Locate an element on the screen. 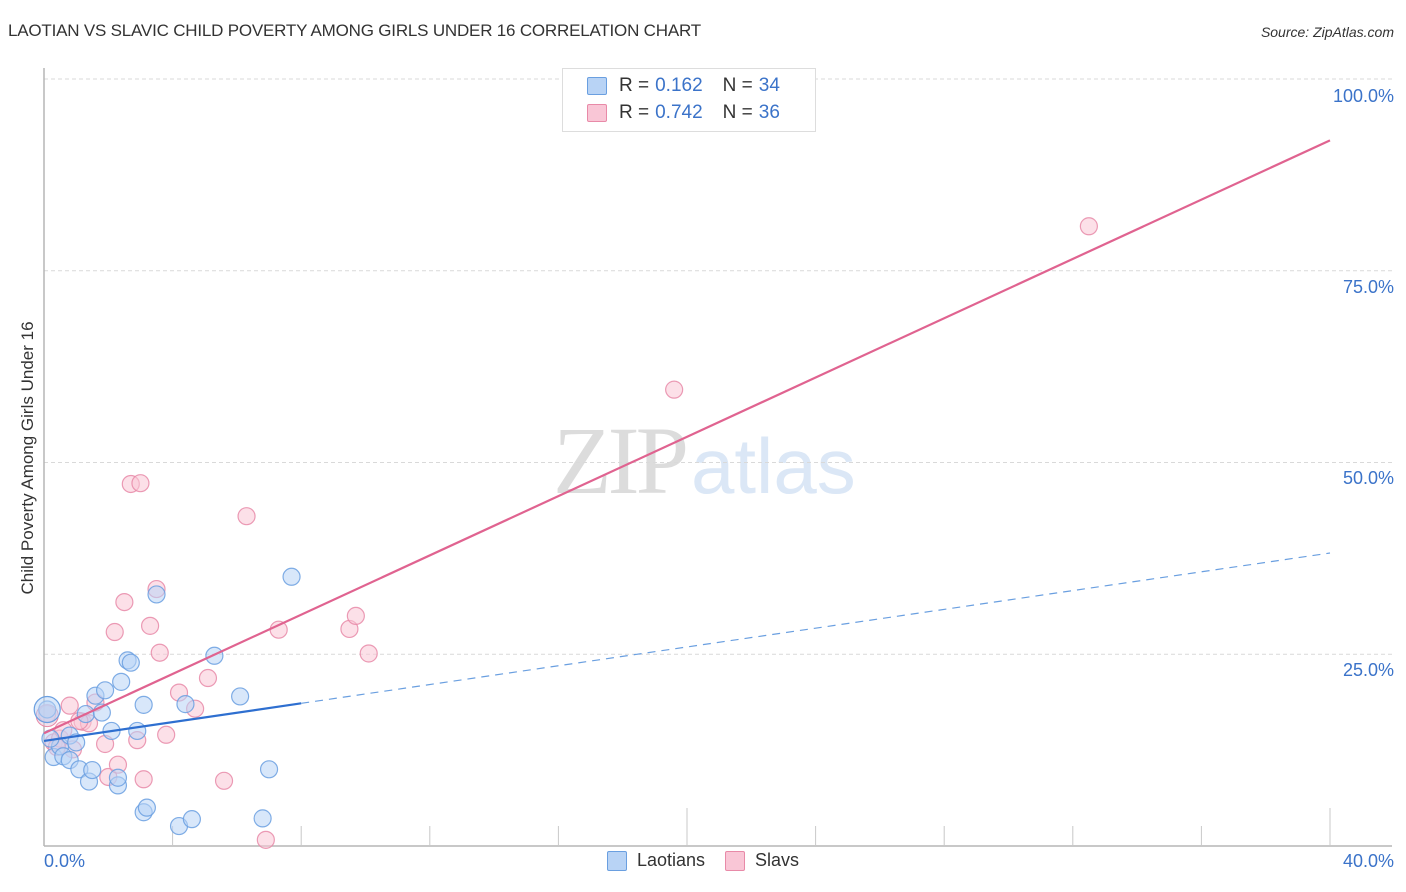 This screenshot has width=1406, height=892. legend-item-slavs: Slavs is located at coordinates (762, 860).